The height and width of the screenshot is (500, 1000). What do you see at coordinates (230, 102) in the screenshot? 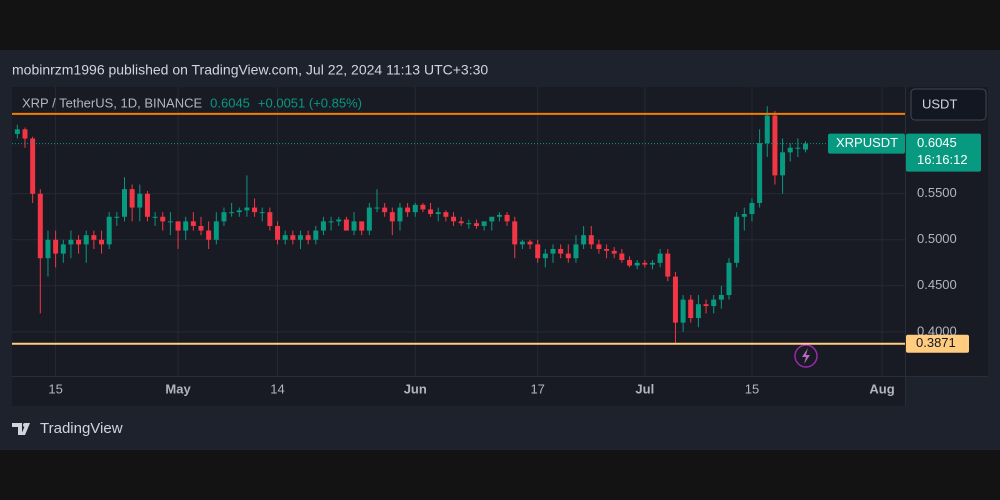
I see `legend-price: 0.6045` at bounding box center [230, 102].